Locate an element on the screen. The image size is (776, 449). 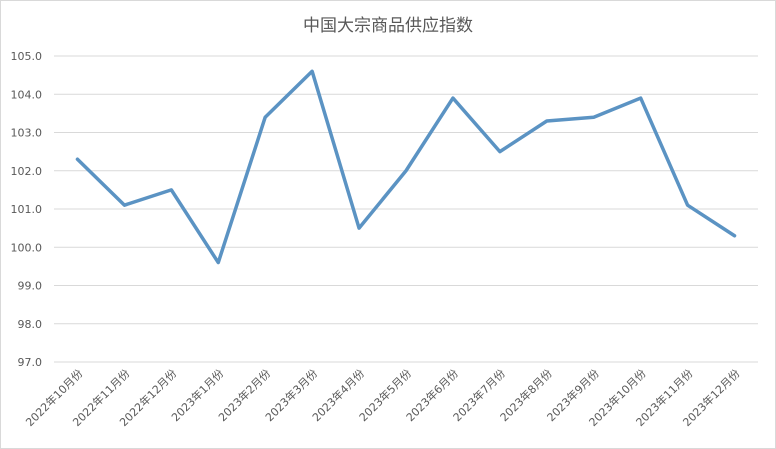
y-tick-label: 98.0 is located at coordinates (30, 324).